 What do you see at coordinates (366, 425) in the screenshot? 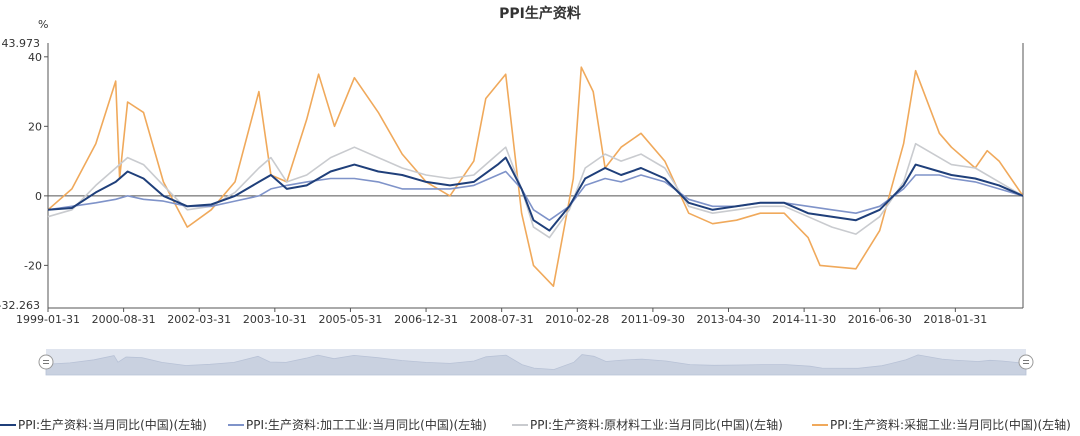
I see `legend-label: PPI:生产资料:加工工业:当月同比(中国)(左轴)` at bounding box center [366, 425].